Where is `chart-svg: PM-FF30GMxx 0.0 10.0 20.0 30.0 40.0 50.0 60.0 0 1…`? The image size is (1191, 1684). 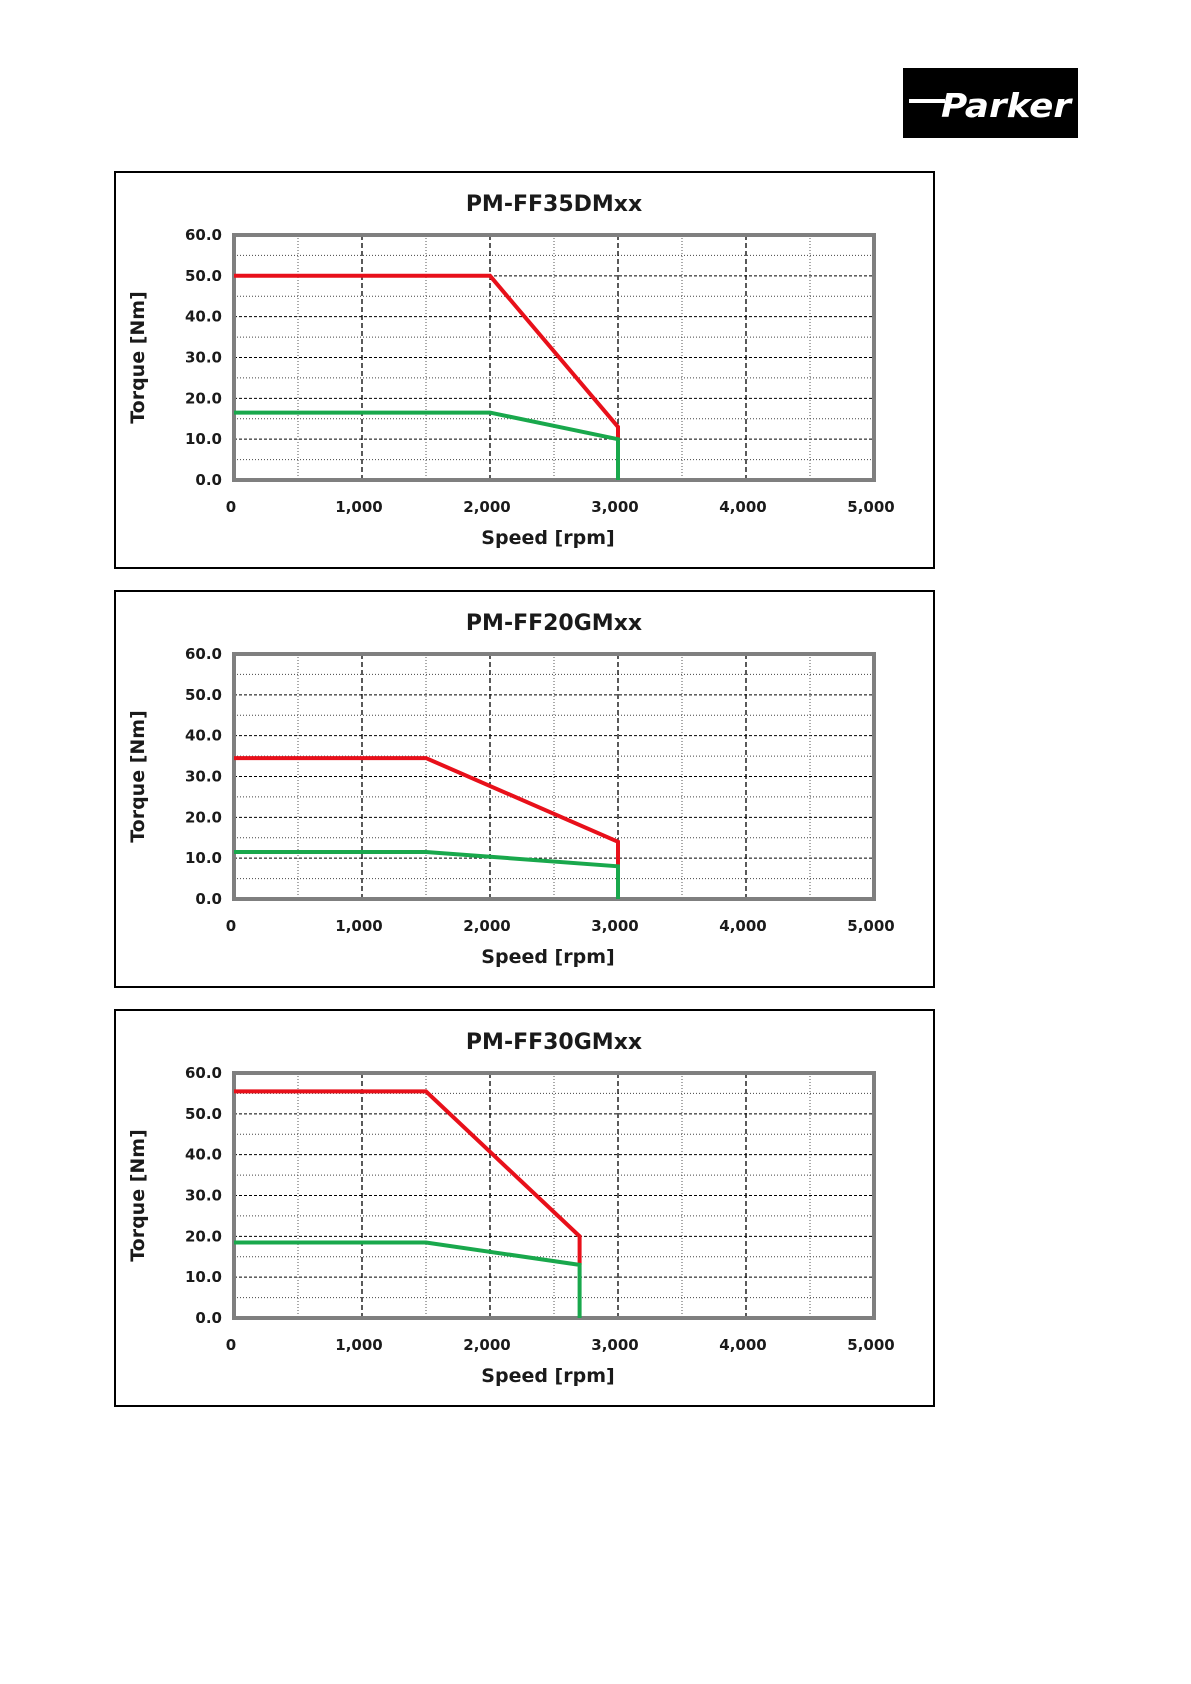
chart-svg: PM-FF30GMxx 0.0 10.0 20.0 30.0 40.0 50.0 60.0 0 1… is located at coordinates (511, 1208).